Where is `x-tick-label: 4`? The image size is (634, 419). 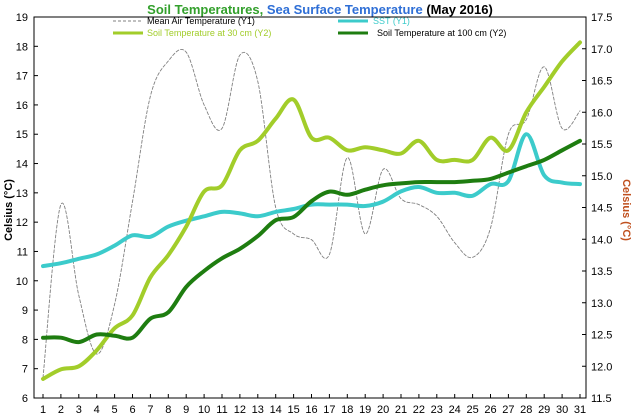
x-tick-label: 4 is located at coordinates (97, 410).